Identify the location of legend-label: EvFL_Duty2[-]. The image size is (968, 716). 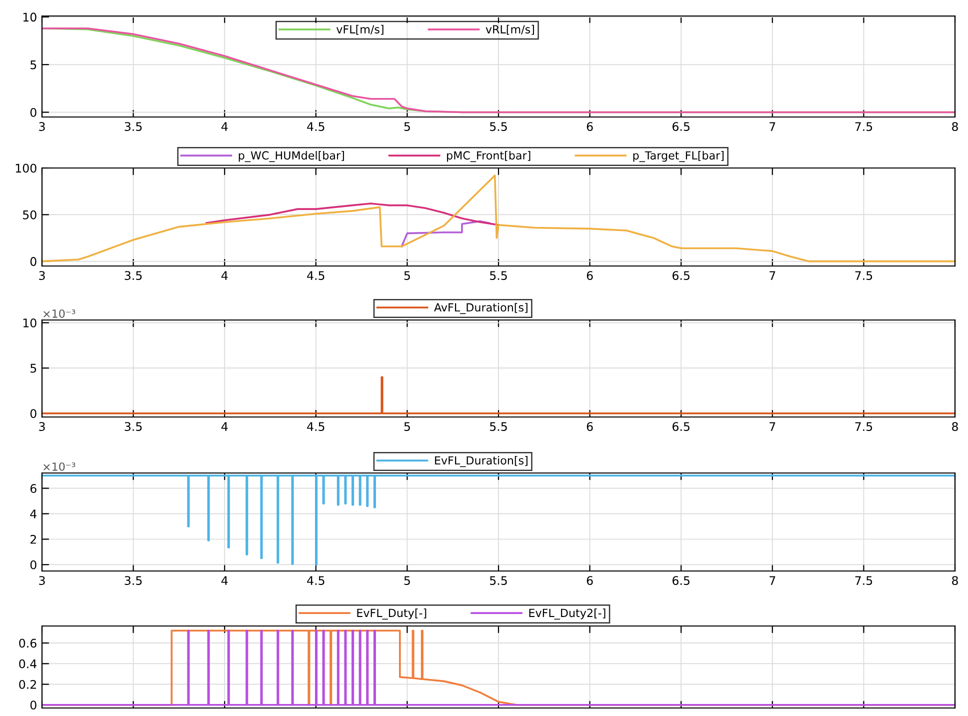
(567, 614).